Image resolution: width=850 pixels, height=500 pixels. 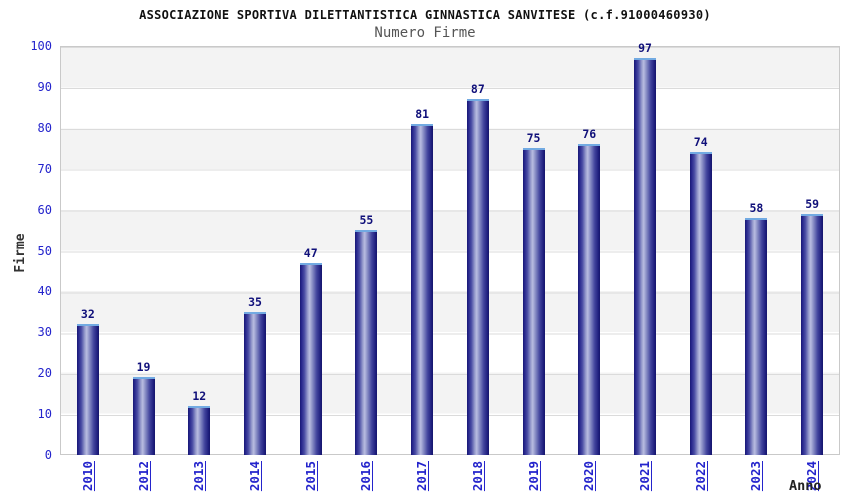 What do you see at coordinates (756, 476) in the screenshot?
I see `year-link-2023: 2023` at bounding box center [756, 476].